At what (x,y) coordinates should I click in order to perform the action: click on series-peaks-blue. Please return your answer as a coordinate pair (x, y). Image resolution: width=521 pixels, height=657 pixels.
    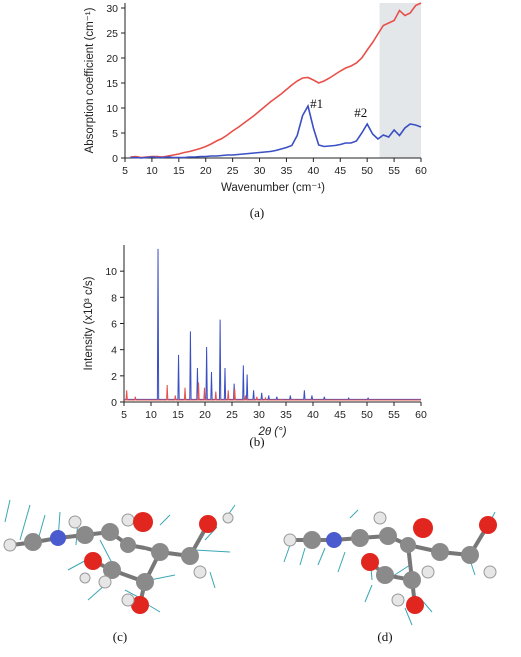
    Looking at the image, I should click on (272, 324).